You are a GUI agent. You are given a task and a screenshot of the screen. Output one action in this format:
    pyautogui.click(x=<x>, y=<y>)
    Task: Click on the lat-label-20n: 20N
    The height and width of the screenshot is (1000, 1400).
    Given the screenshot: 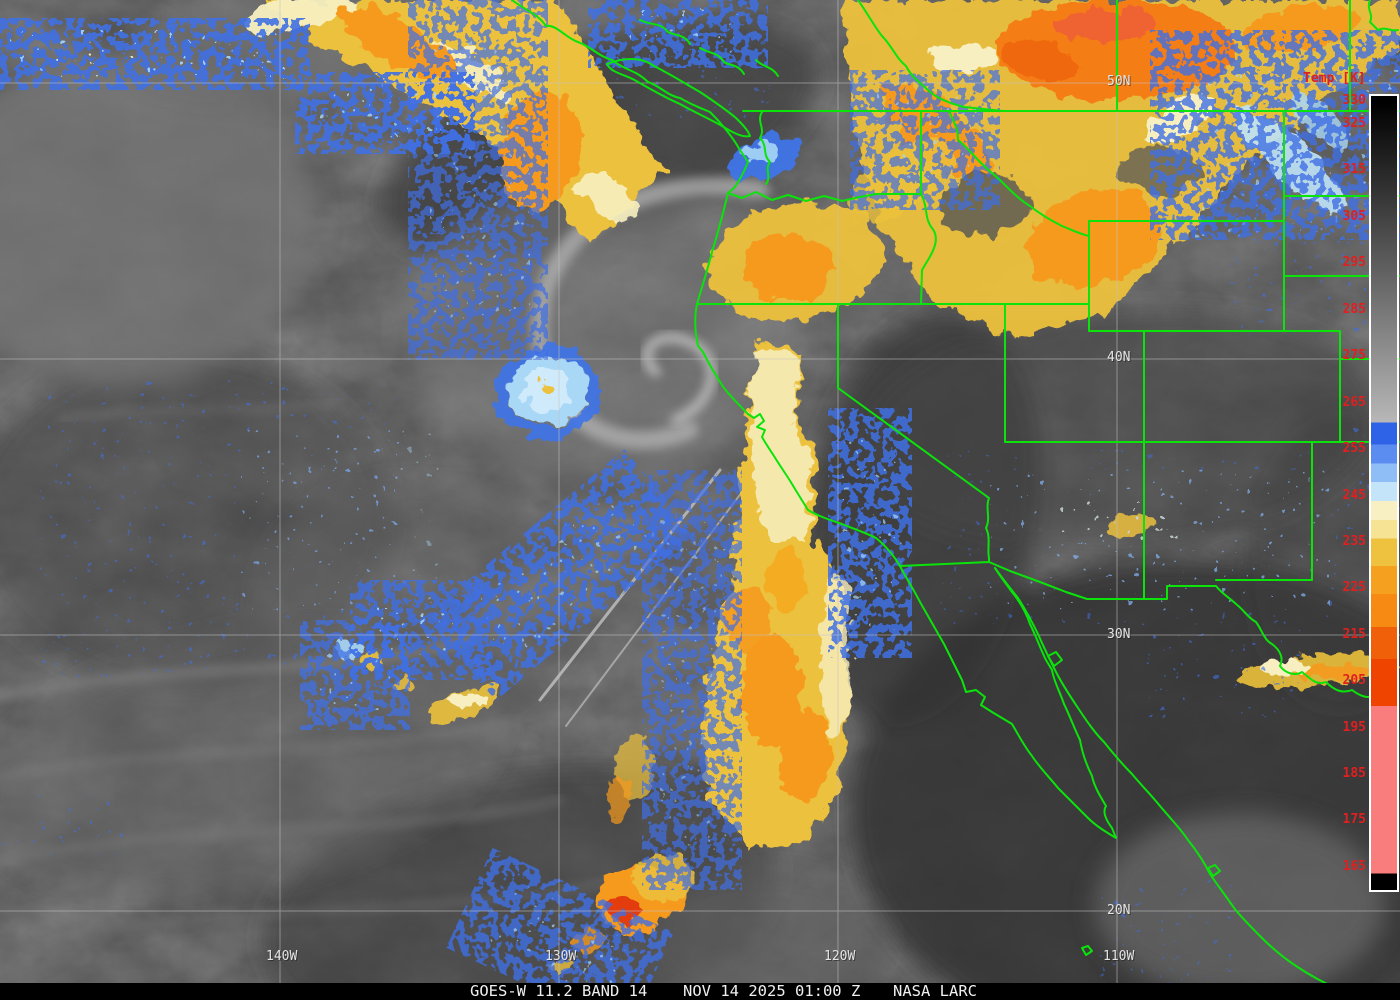 What is the action you would take?
    pyautogui.click(x=1119, y=910)
    